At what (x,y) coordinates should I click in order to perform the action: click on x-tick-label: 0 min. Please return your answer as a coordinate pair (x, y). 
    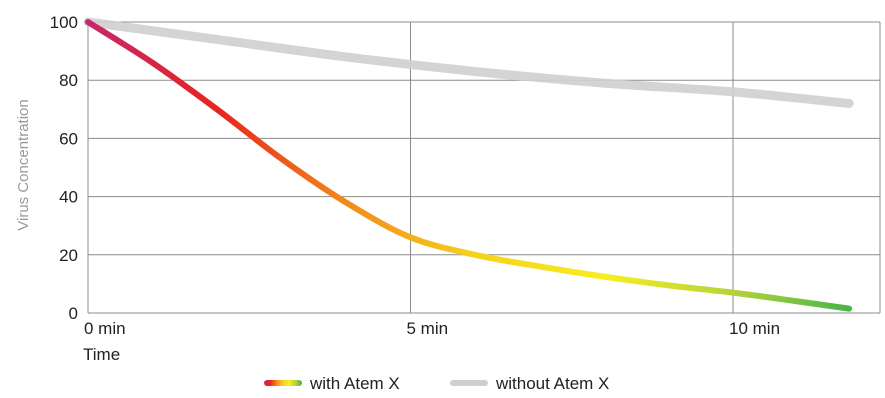
    Looking at the image, I should click on (105, 328).